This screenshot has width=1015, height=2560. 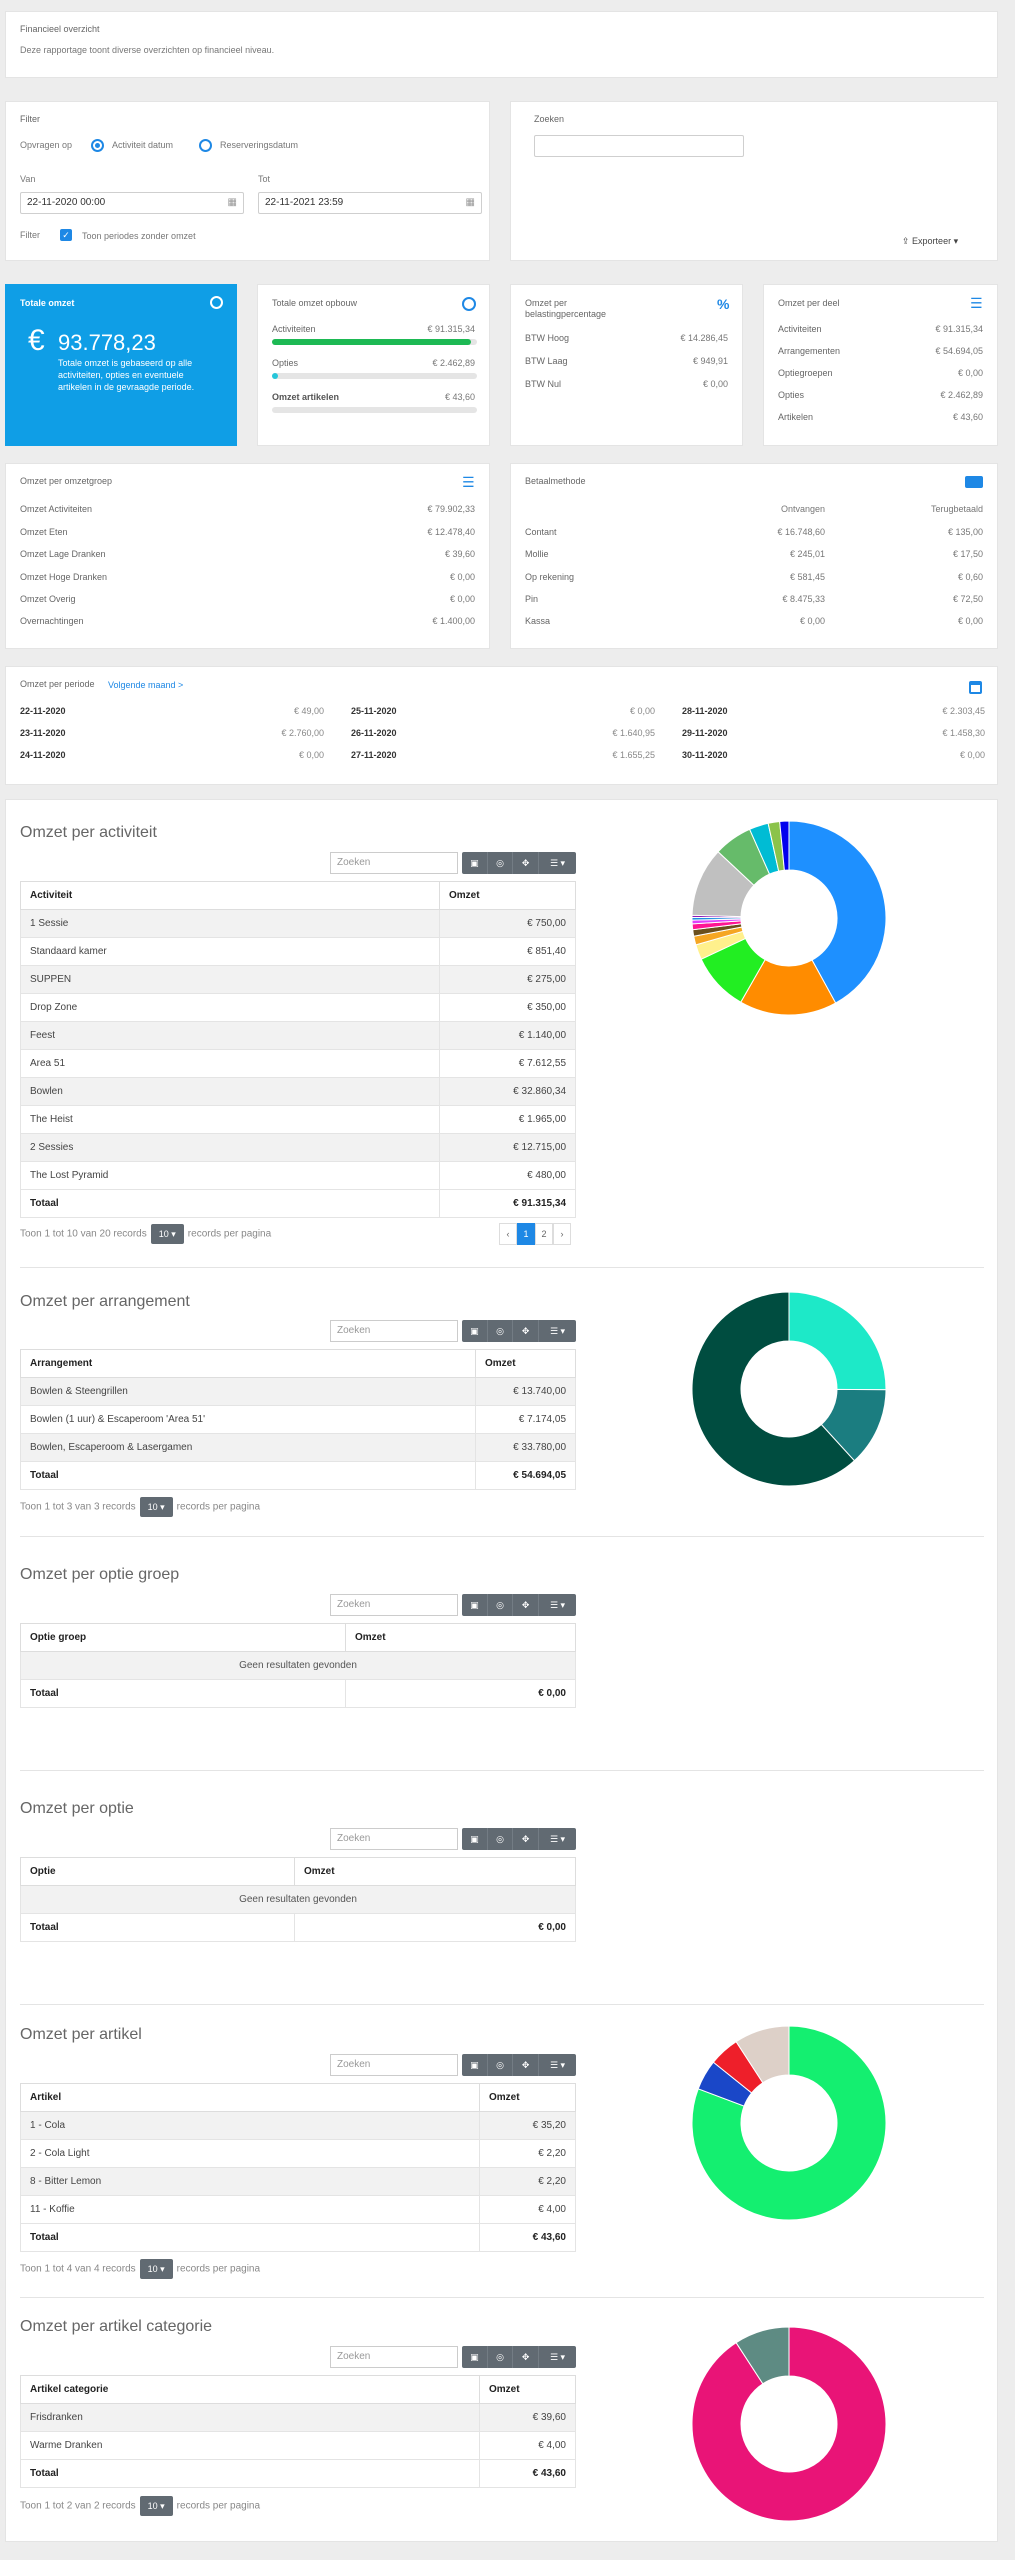 I want to click on column-header: Arrangement, so click(x=248, y=1363).